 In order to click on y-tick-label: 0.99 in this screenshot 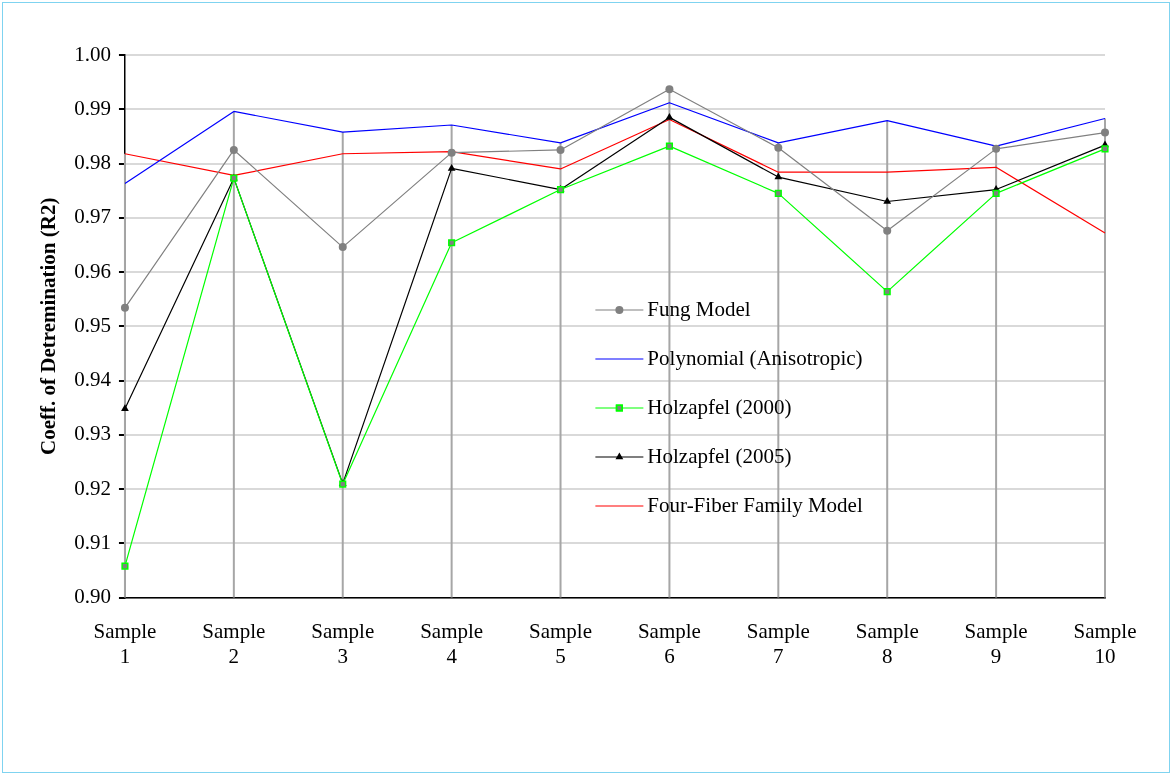, I will do `click(92, 107)`.